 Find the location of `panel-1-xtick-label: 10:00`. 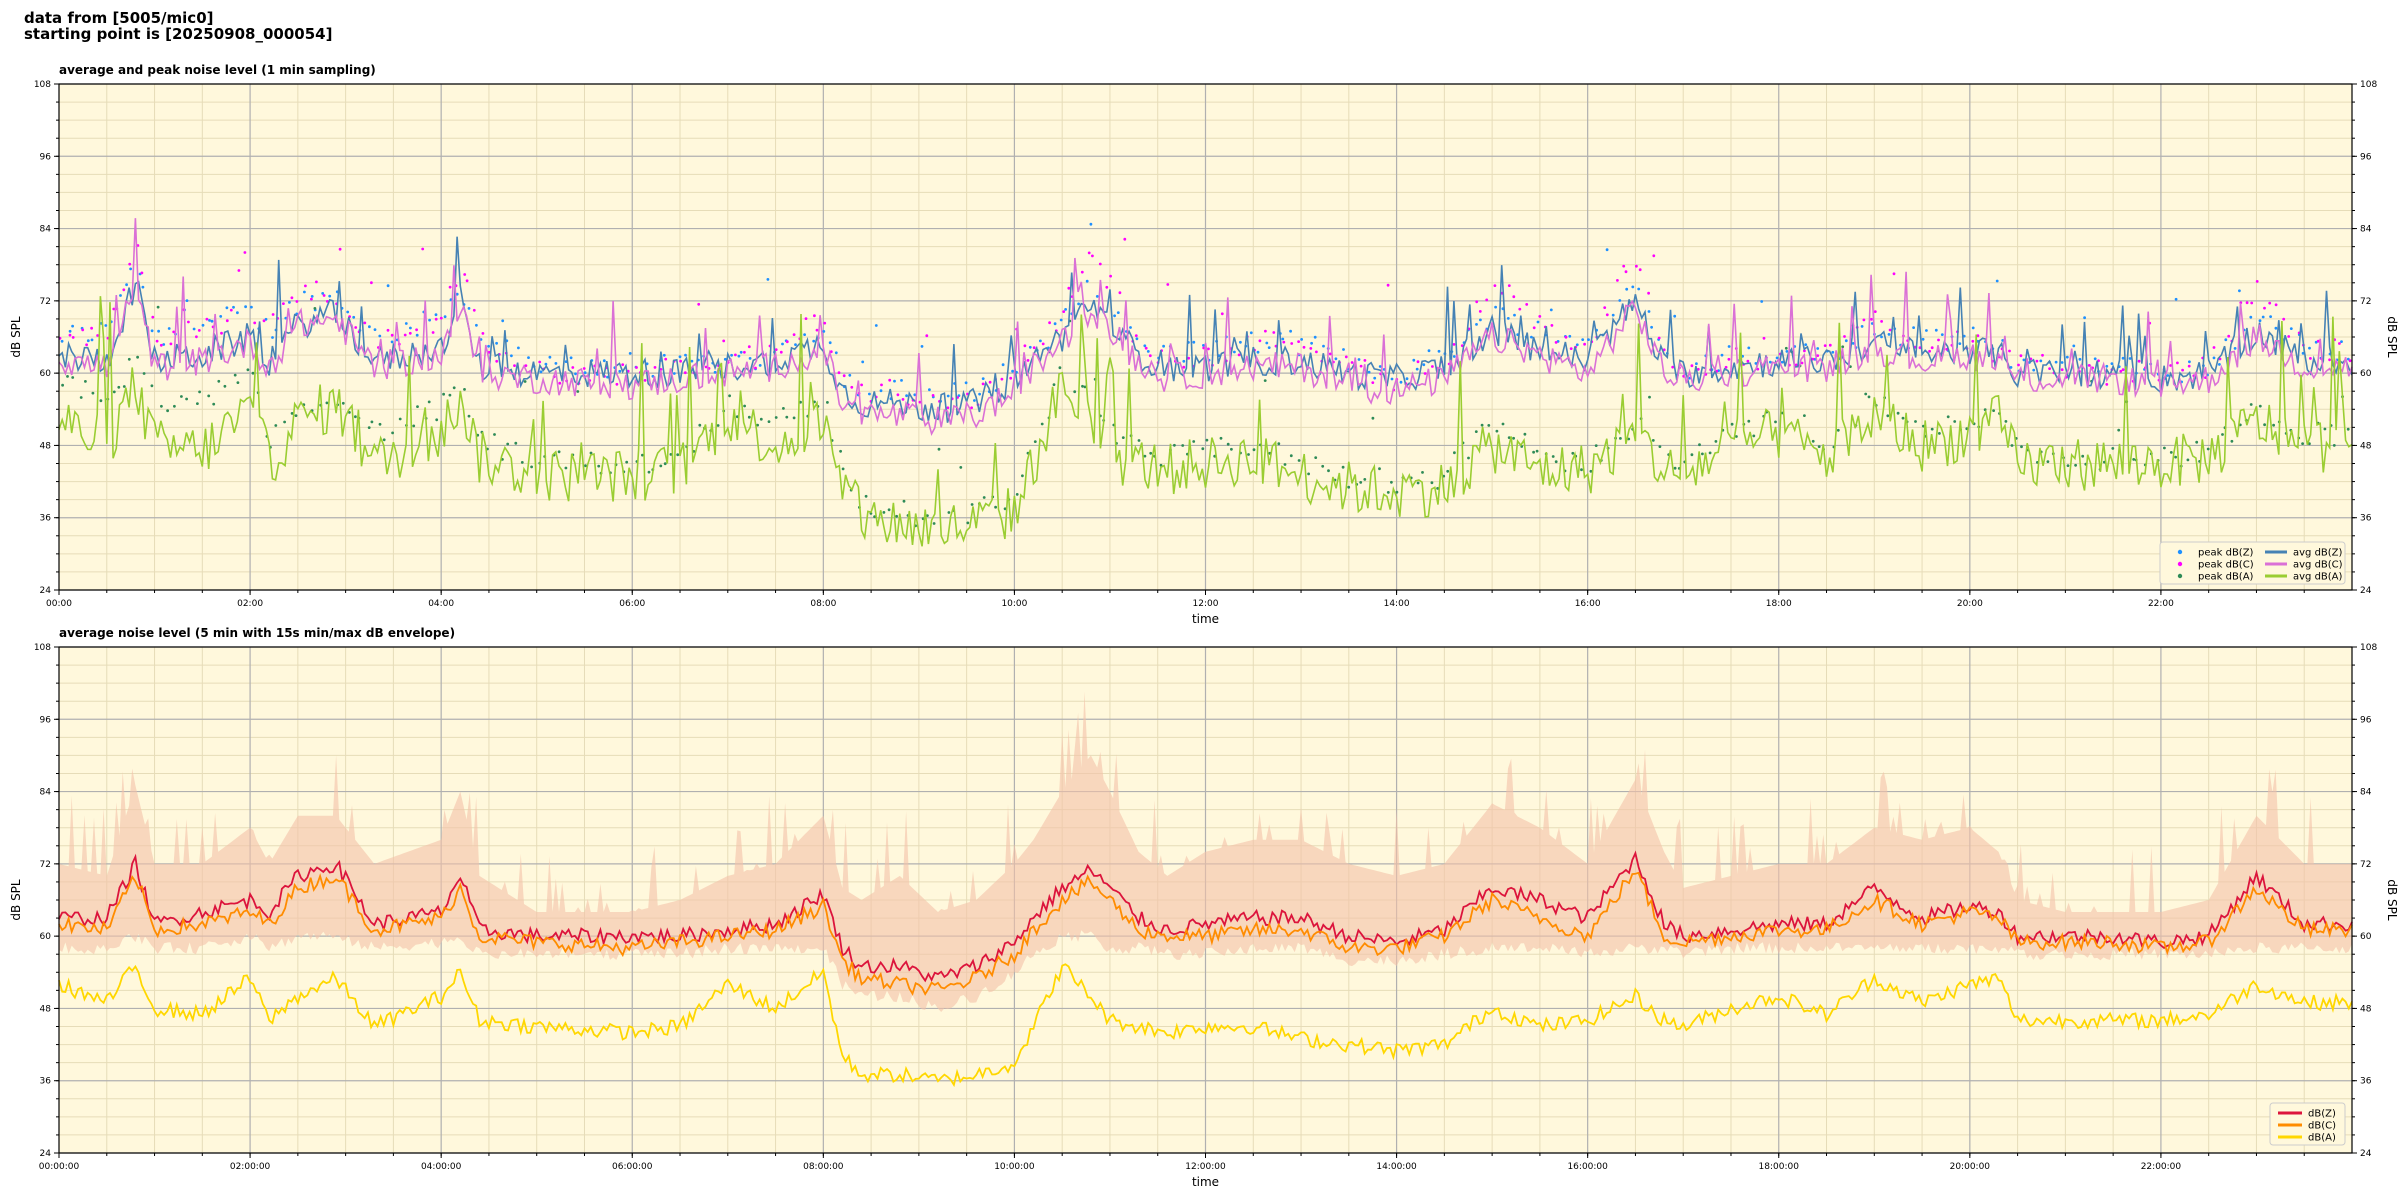

panel-1-xtick-label: 10:00 is located at coordinates (1014, 604).